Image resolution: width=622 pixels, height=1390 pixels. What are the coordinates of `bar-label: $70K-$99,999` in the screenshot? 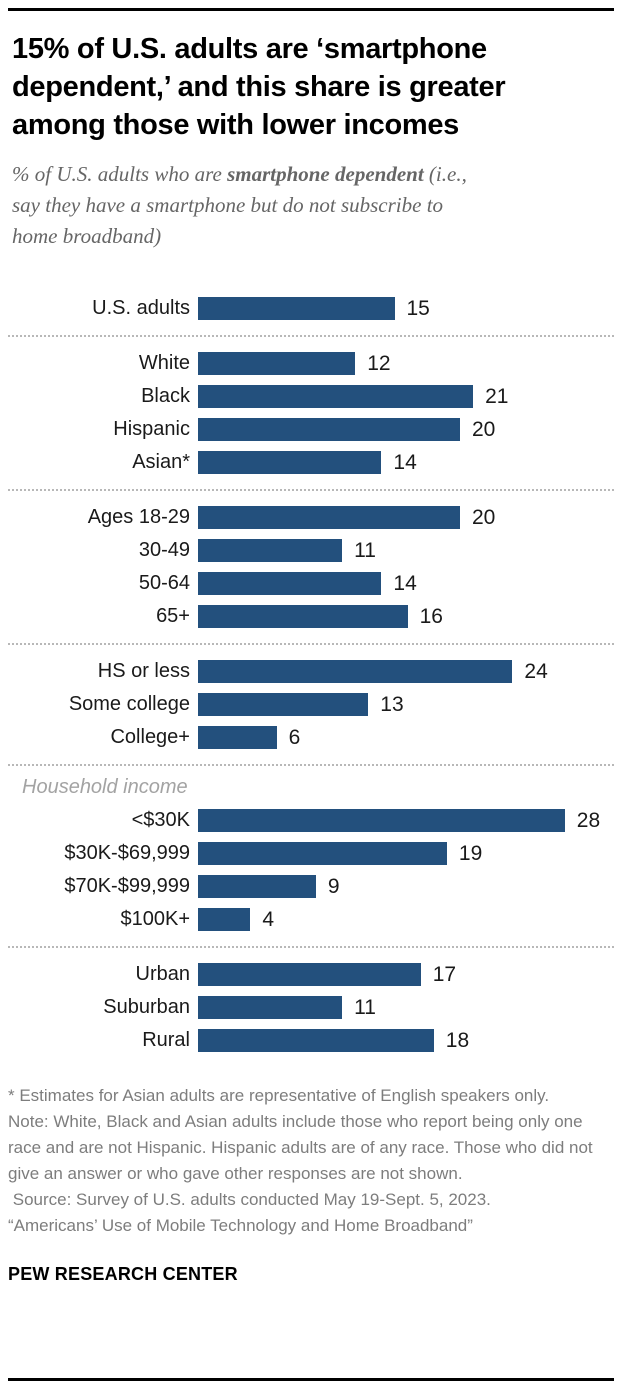 It's located at (127, 886).